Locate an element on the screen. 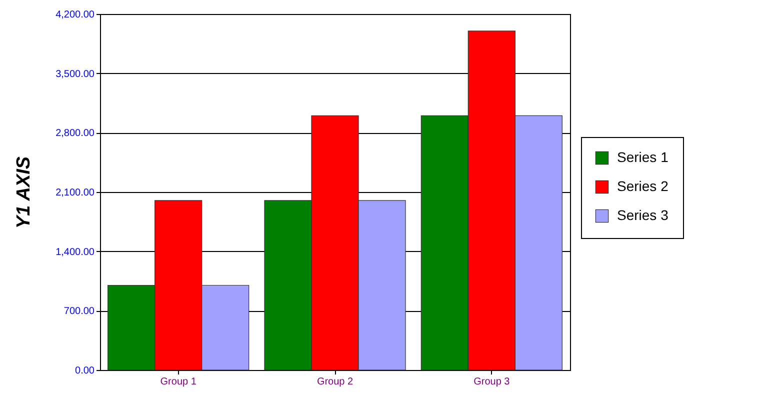 This screenshot has width=772, height=394. y-tick-label: 1,400.00 is located at coordinates (75, 252).